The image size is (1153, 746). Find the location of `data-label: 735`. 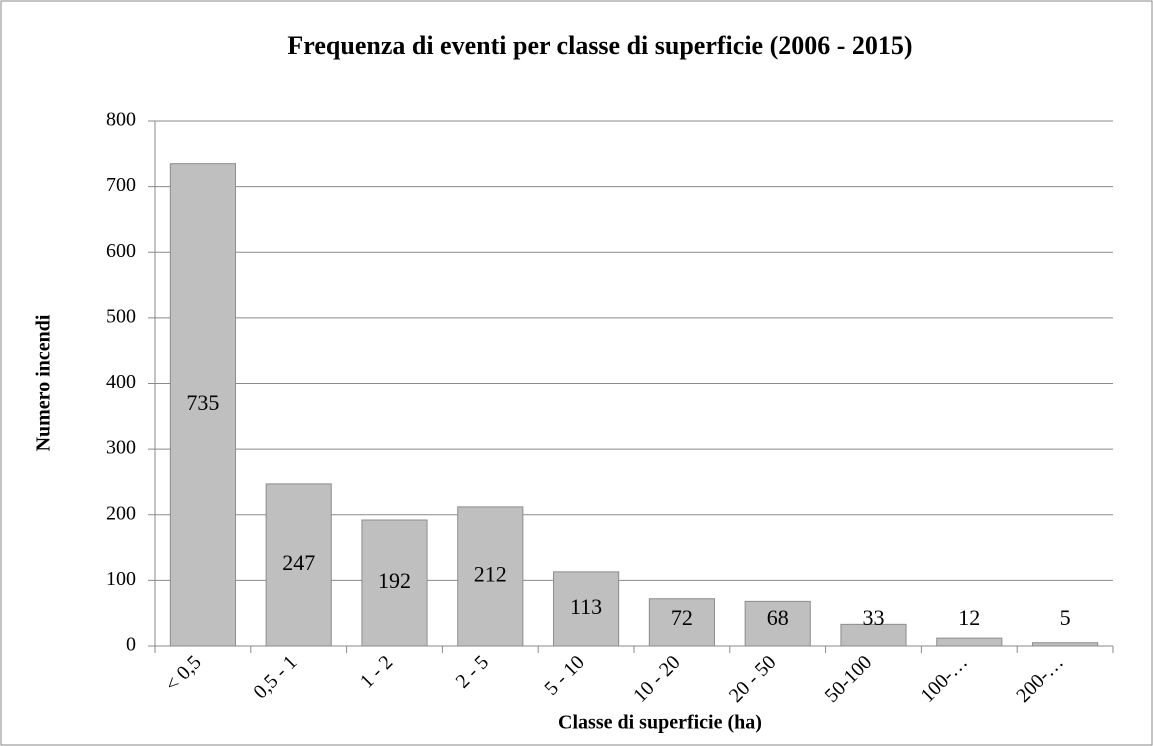

data-label: 735 is located at coordinates (202, 402).